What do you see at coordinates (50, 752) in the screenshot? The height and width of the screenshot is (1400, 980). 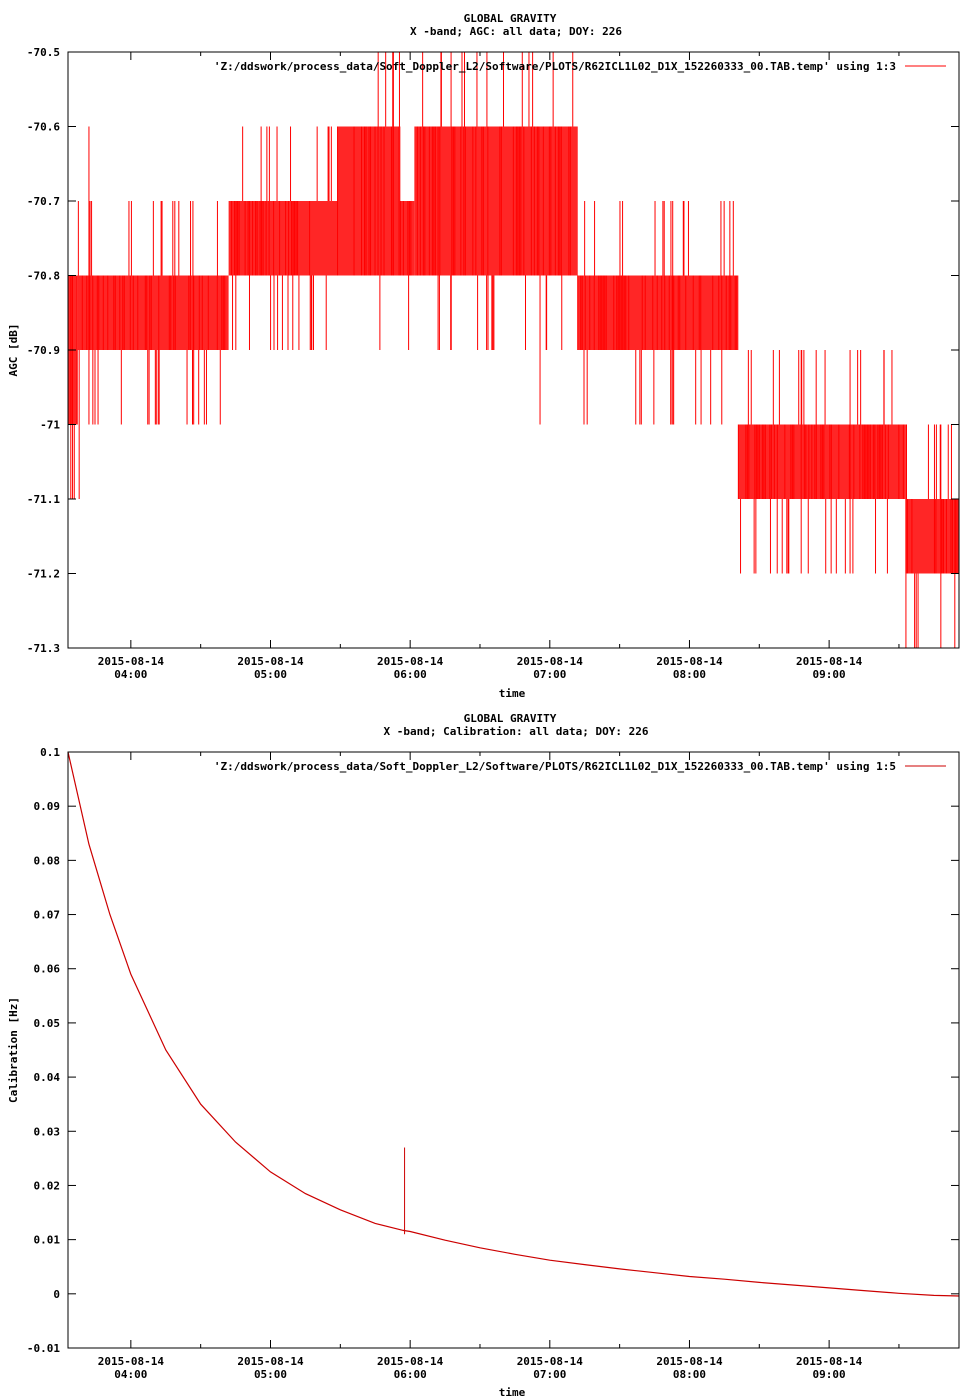 I see `y-tick-label: 0.1` at bounding box center [50, 752].